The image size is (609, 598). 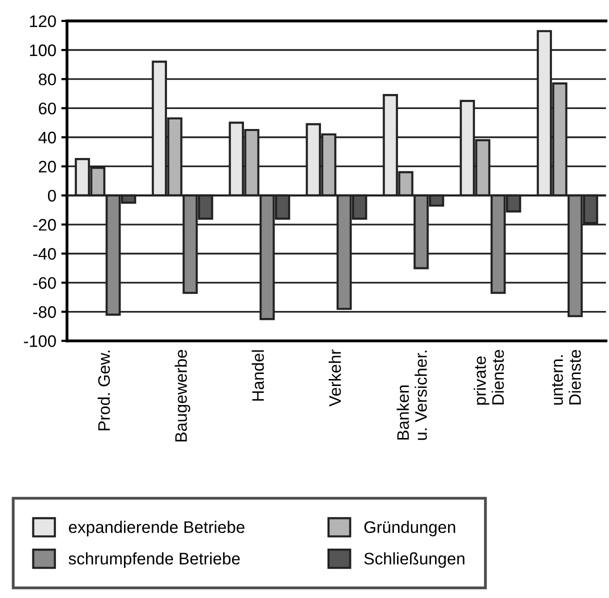 What do you see at coordinates (44, 224) in the screenshot?
I see `y-tick-label: -20` at bounding box center [44, 224].